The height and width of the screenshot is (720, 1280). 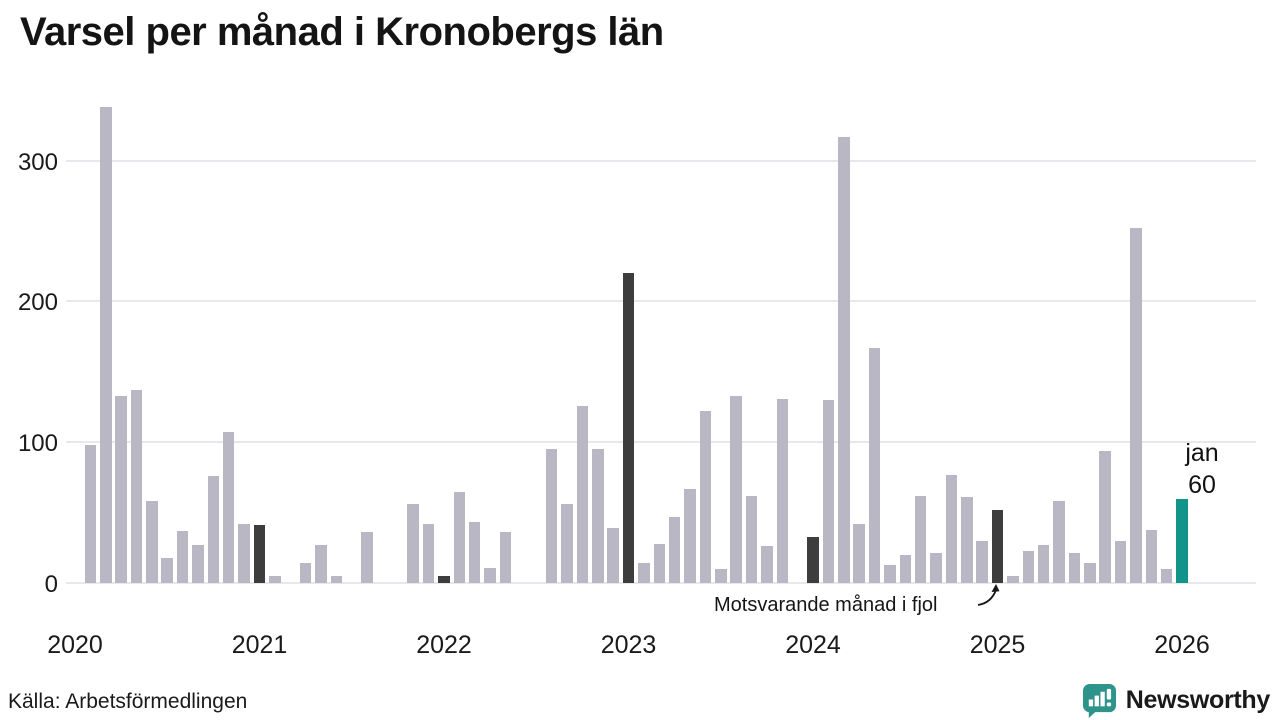 I want to click on gridline-y0, so click(x=661, y=583).